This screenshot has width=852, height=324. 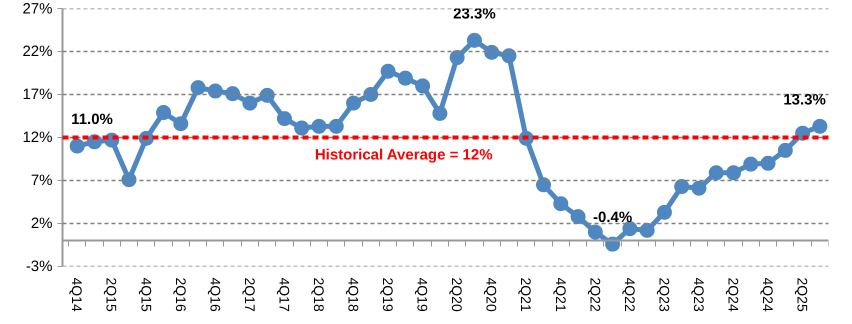 I want to click on y-tick-label: 7%, so click(x=41, y=180).